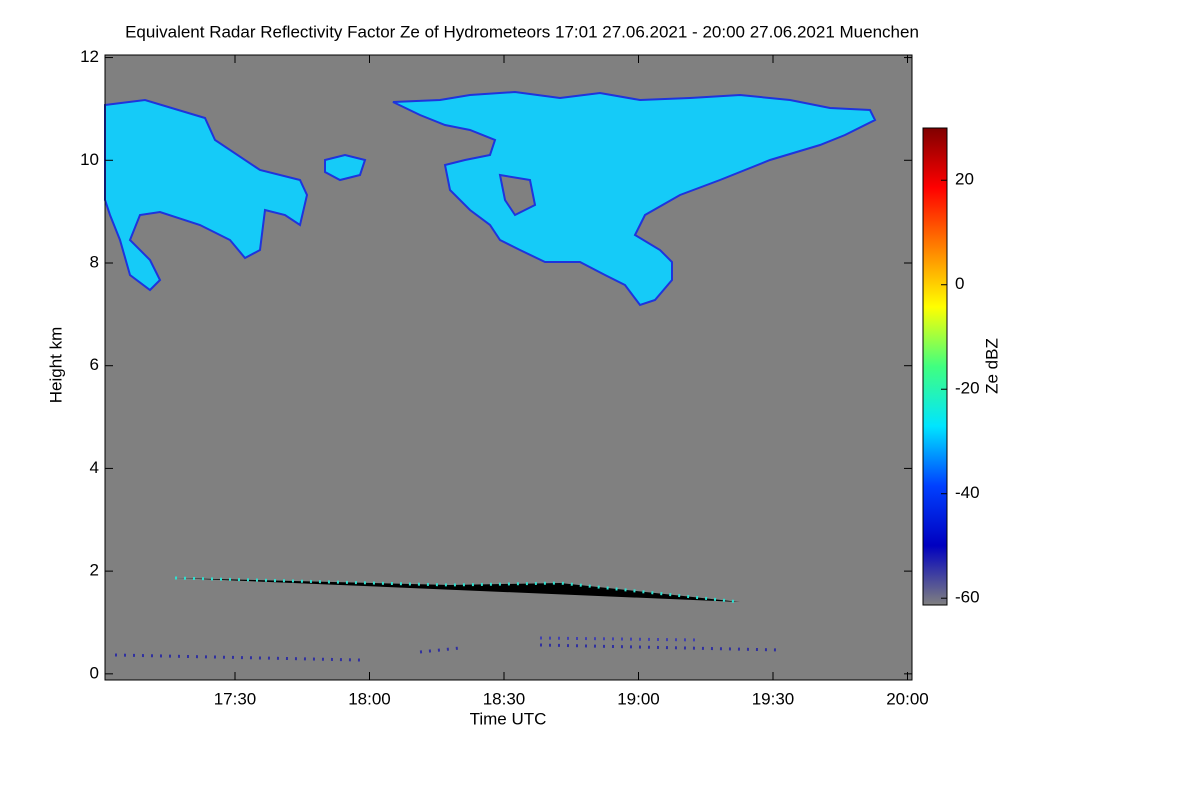 The image size is (1200, 800). Describe the element at coordinates (369, 698) in the screenshot. I see `x-tick-label: 18:00` at that location.